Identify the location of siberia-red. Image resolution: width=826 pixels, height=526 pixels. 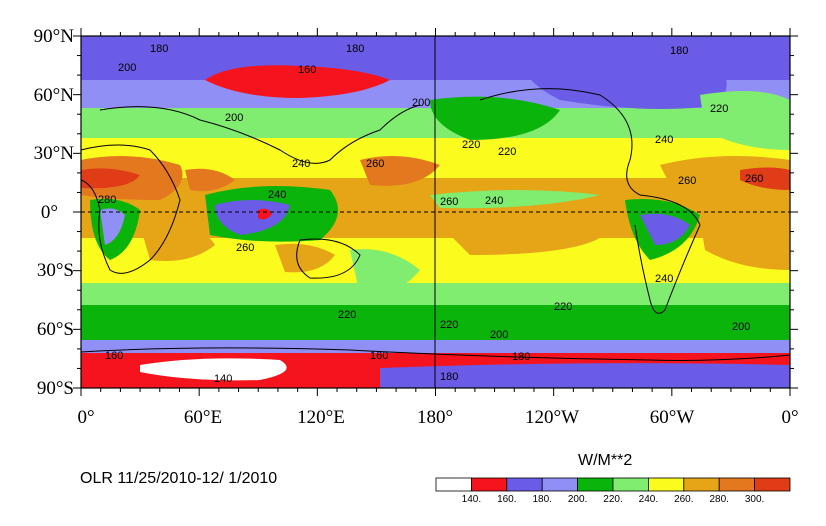
(297, 81).